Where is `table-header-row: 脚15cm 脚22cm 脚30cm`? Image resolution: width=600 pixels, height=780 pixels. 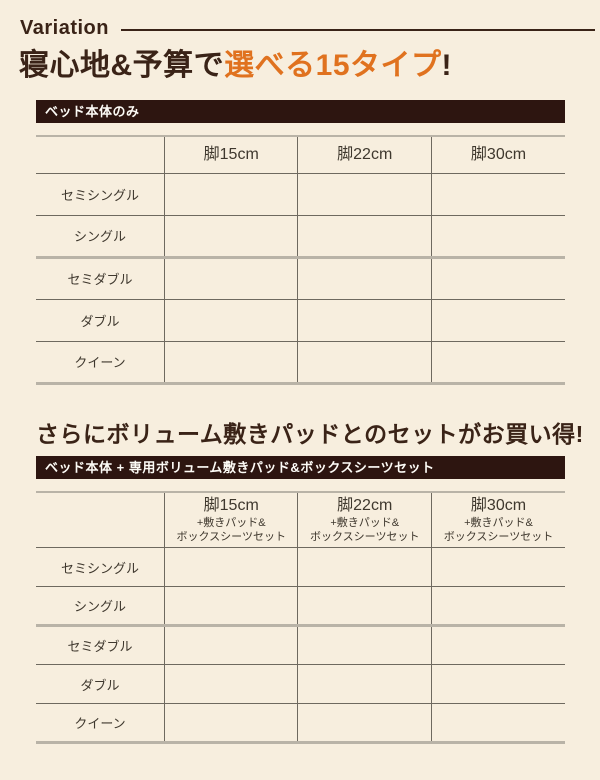
table-header-row: 脚15cm 脚22cm 脚30cm is located at coordinates (300, 154).